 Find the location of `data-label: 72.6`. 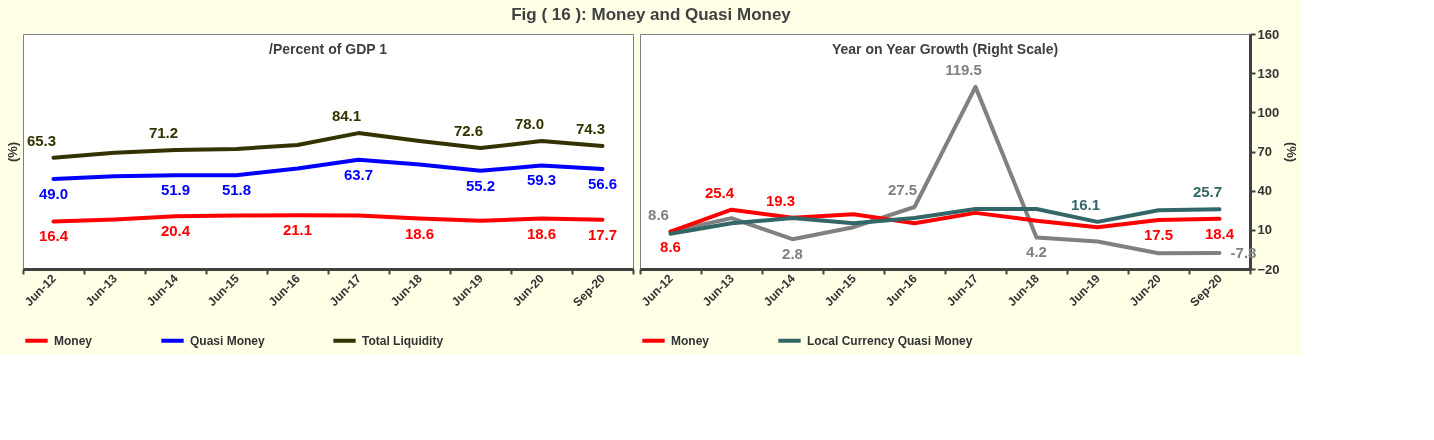

data-label: 72.6 is located at coordinates (468, 131).